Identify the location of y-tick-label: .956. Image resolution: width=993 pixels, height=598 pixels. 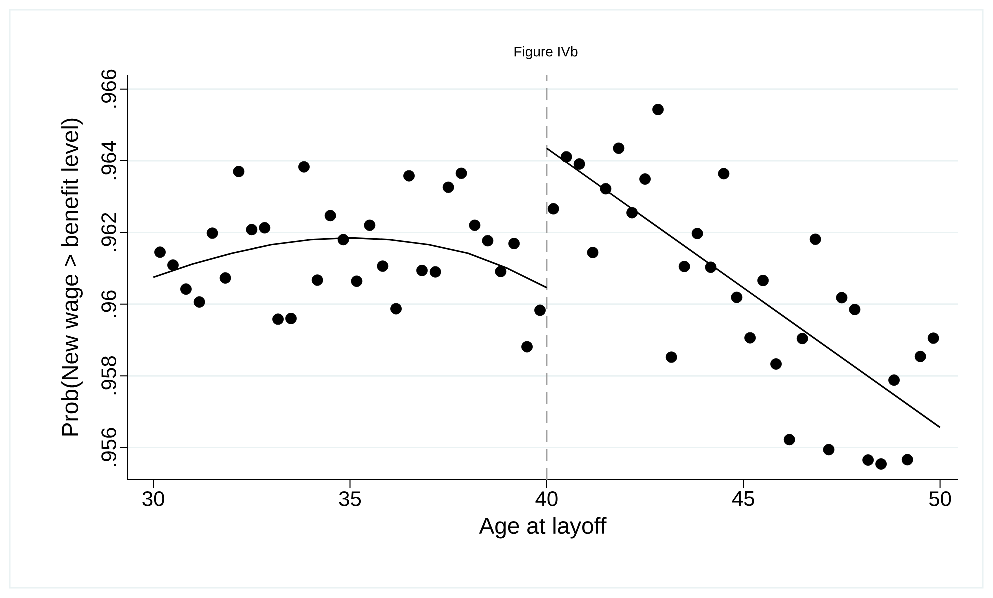
(109, 447).